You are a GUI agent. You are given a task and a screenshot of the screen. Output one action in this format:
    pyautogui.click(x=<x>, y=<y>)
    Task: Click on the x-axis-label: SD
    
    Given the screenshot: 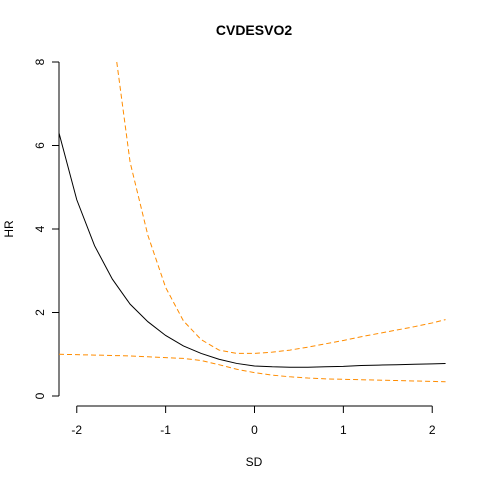 What is the action you would take?
    pyautogui.click(x=254, y=462)
    